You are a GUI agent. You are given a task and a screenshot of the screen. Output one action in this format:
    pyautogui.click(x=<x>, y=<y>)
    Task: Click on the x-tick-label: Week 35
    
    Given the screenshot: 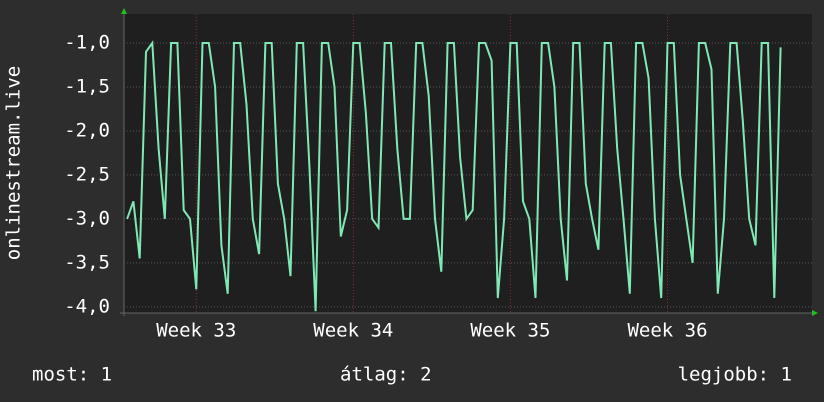 What is the action you would take?
    pyautogui.click(x=510, y=331)
    